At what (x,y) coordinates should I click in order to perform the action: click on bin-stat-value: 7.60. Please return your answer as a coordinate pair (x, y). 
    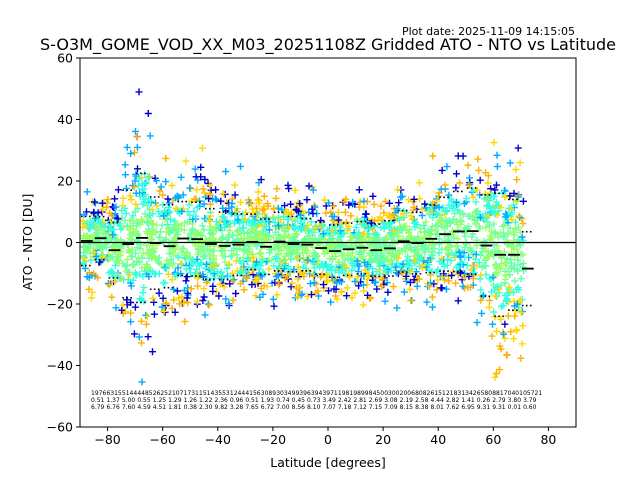
    Looking at the image, I should click on (129, 407).